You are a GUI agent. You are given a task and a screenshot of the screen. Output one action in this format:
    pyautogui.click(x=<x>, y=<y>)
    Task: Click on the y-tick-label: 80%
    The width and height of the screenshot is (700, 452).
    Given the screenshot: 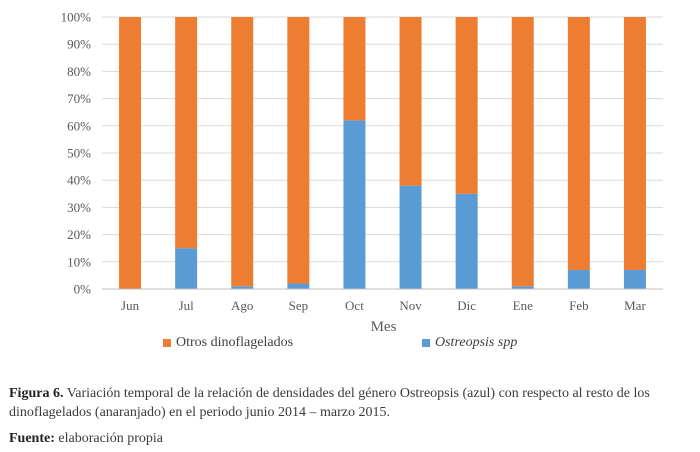 What is the action you would take?
    pyautogui.click(x=79, y=71)
    